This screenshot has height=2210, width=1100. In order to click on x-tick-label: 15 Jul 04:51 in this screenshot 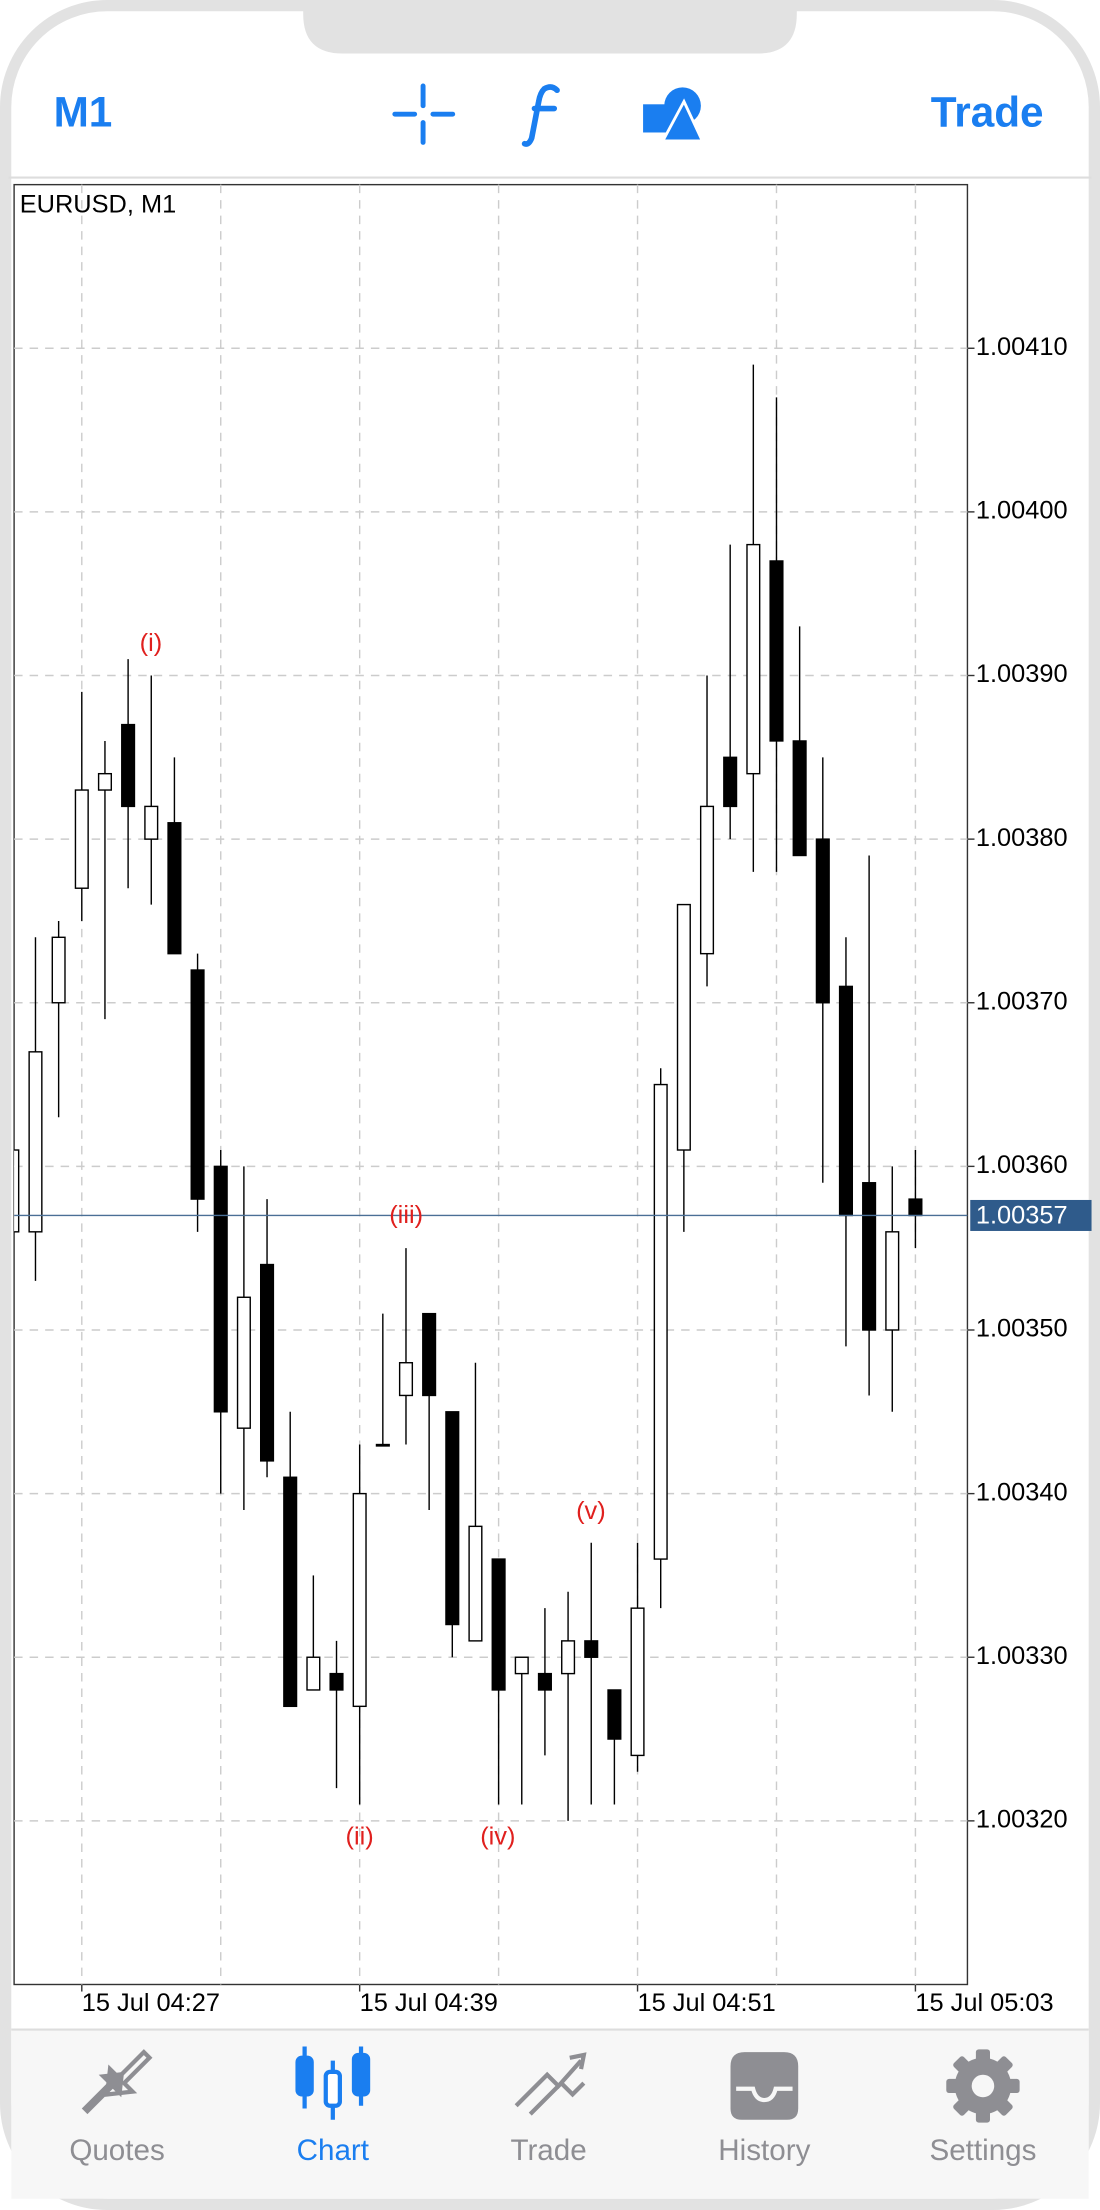, I will do `click(707, 2003)`.